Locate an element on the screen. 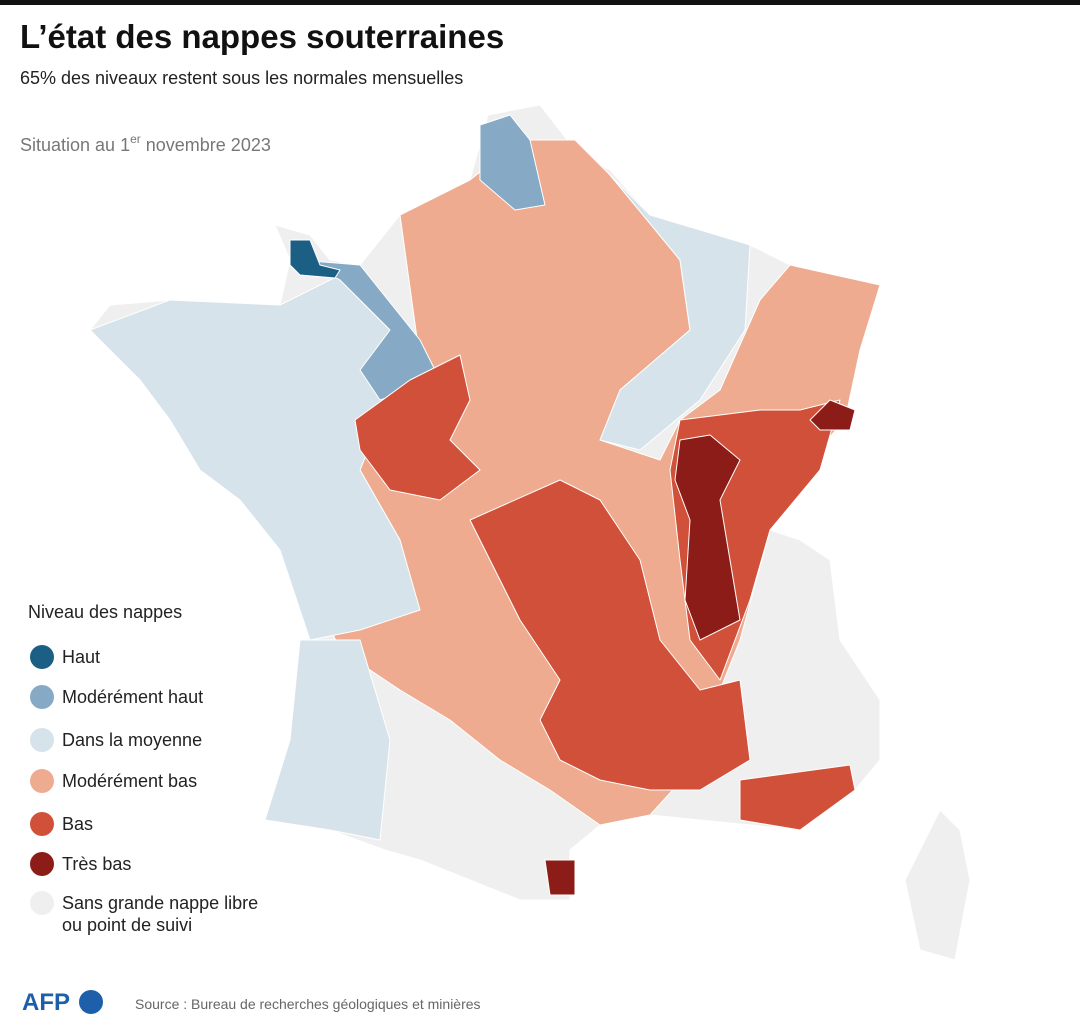 This screenshot has width=1080, height=1026. date-note: Situation au 1er novembre 2023 is located at coordinates (145, 143).